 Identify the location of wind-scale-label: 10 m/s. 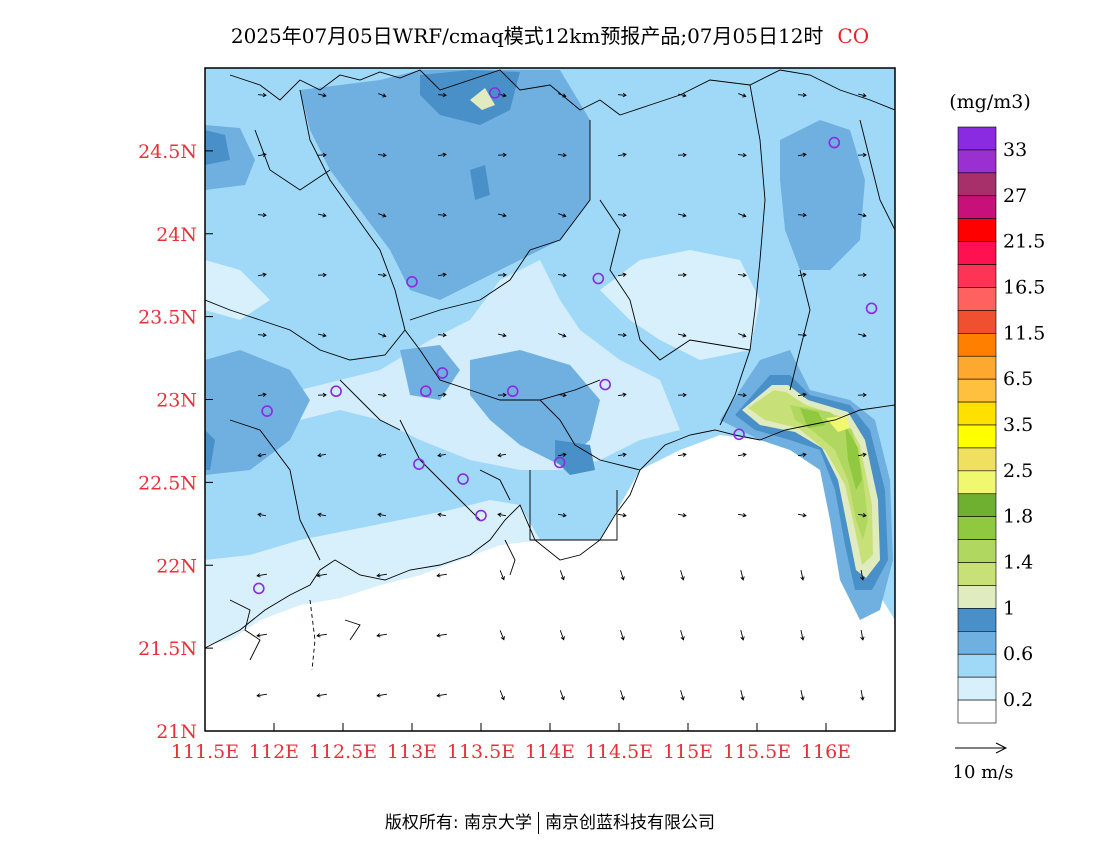
(983, 772).